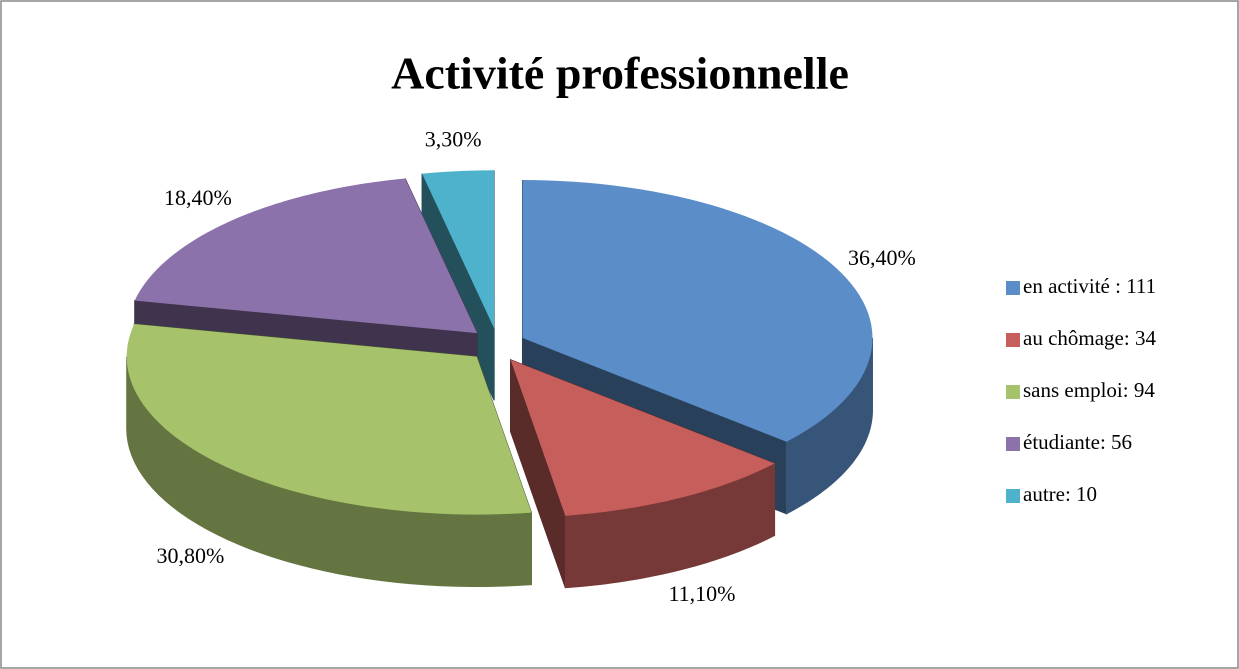  Describe the element at coordinates (1060, 494) in the screenshot. I see `legend-label: autre: 10` at that location.